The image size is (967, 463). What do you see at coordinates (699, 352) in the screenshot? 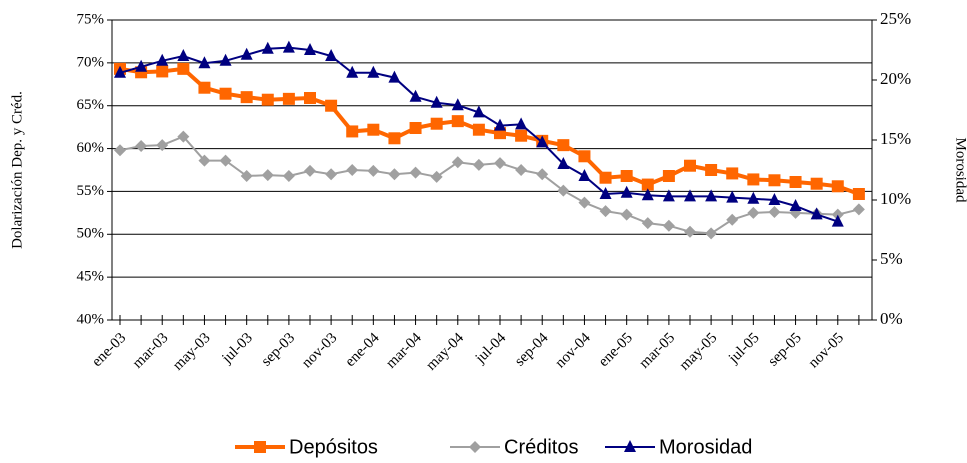
I see `x-tick-label: may-05` at bounding box center [699, 352].